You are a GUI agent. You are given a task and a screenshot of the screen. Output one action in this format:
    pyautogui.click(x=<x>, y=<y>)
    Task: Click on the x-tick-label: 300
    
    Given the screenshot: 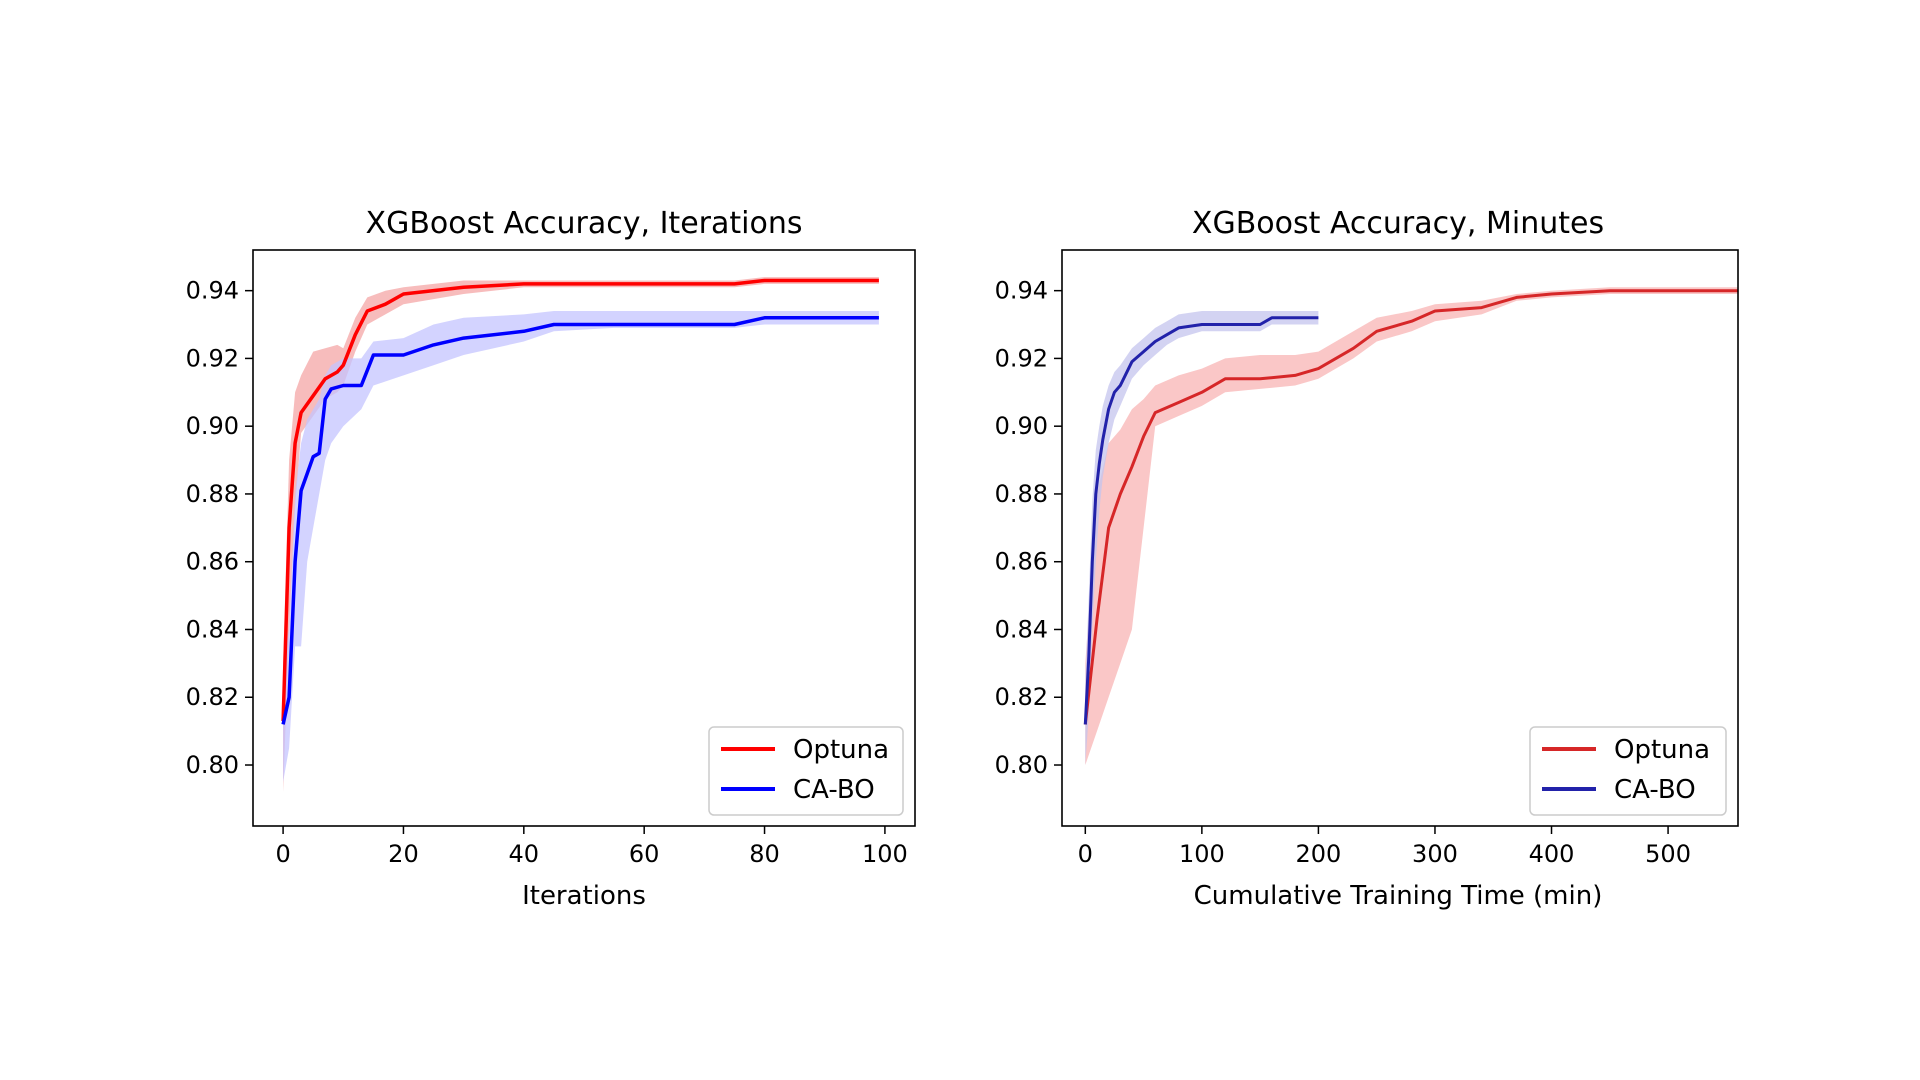 What is the action you would take?
    pyautogui.click(x=1435, y=854)
    